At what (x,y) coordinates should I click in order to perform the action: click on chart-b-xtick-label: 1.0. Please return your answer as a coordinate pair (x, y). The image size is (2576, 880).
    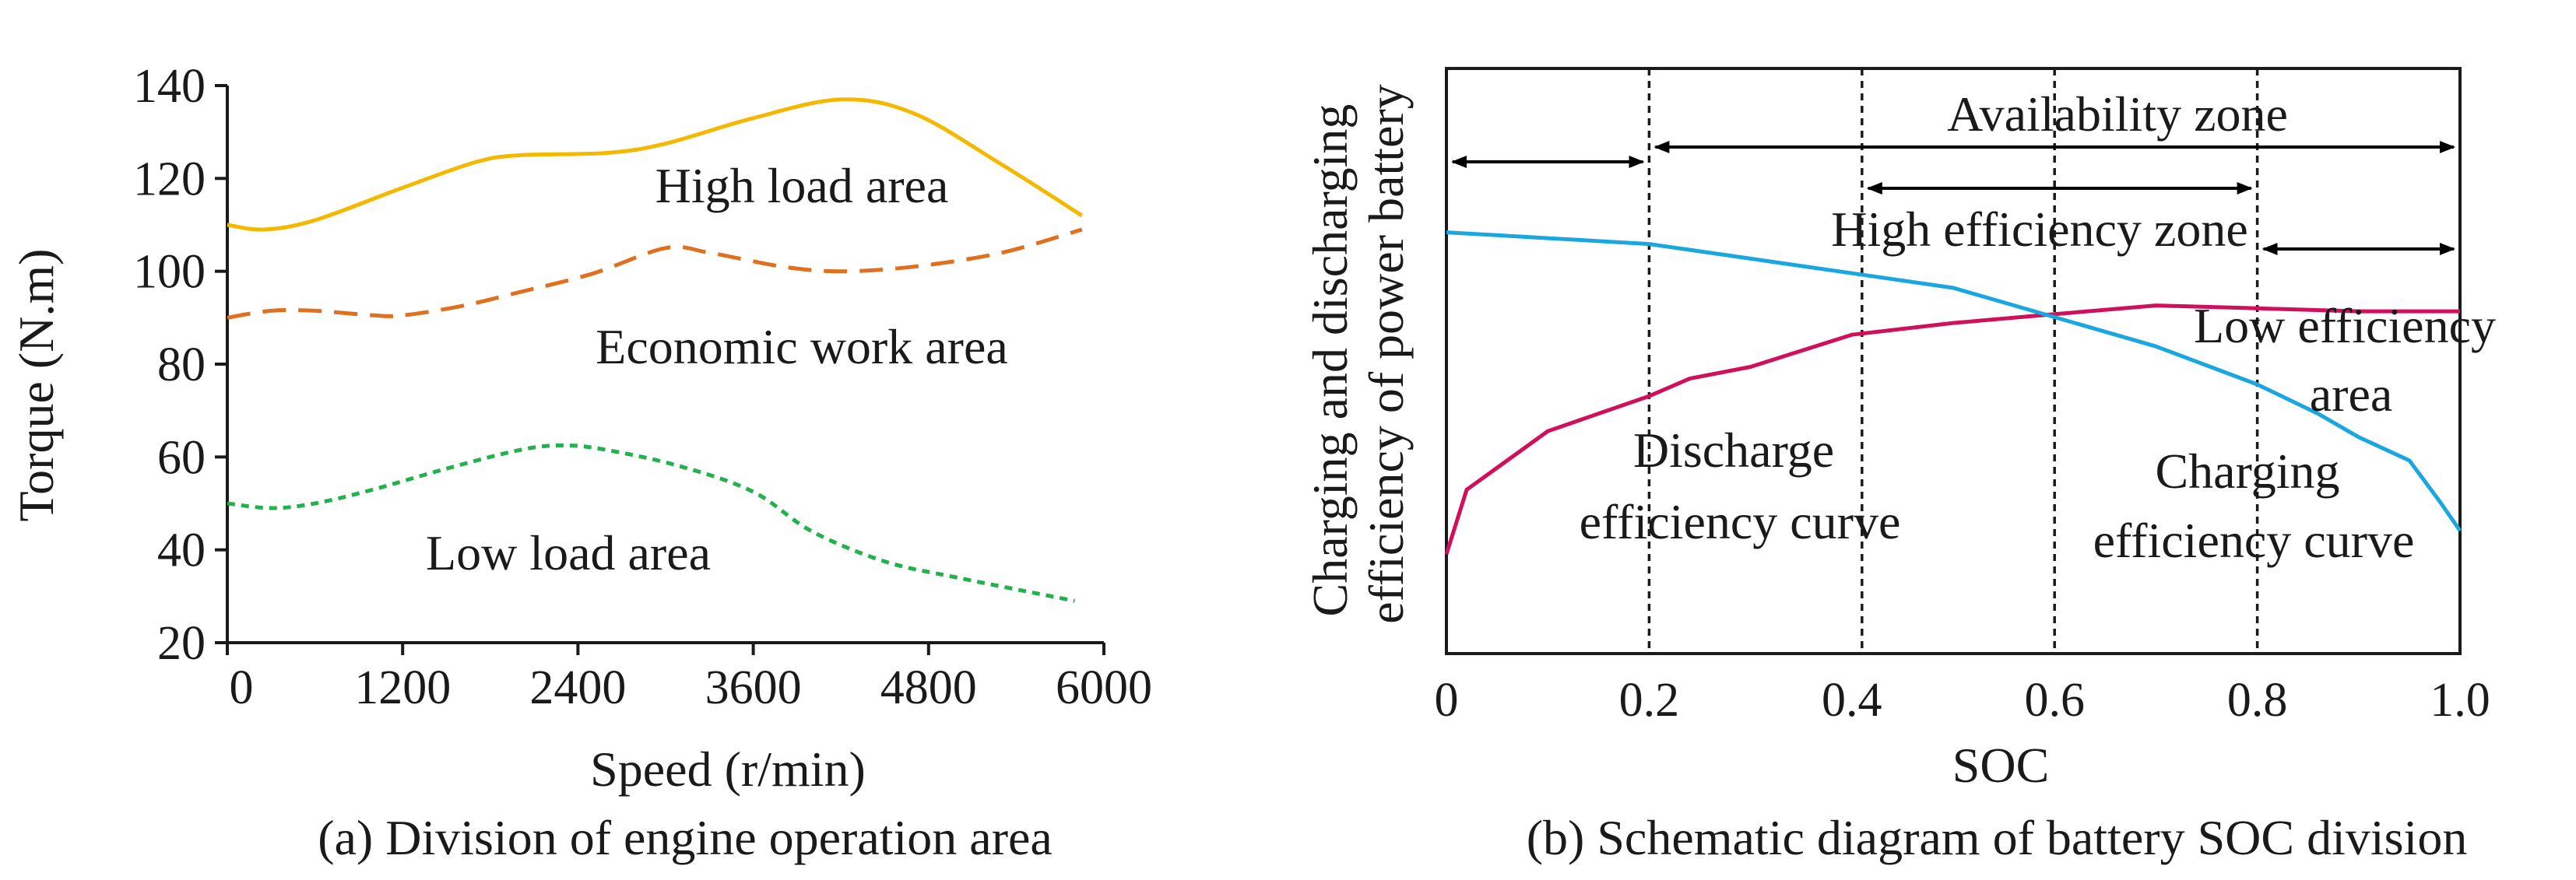
    Looking at the image, I should click on (2460, 700).